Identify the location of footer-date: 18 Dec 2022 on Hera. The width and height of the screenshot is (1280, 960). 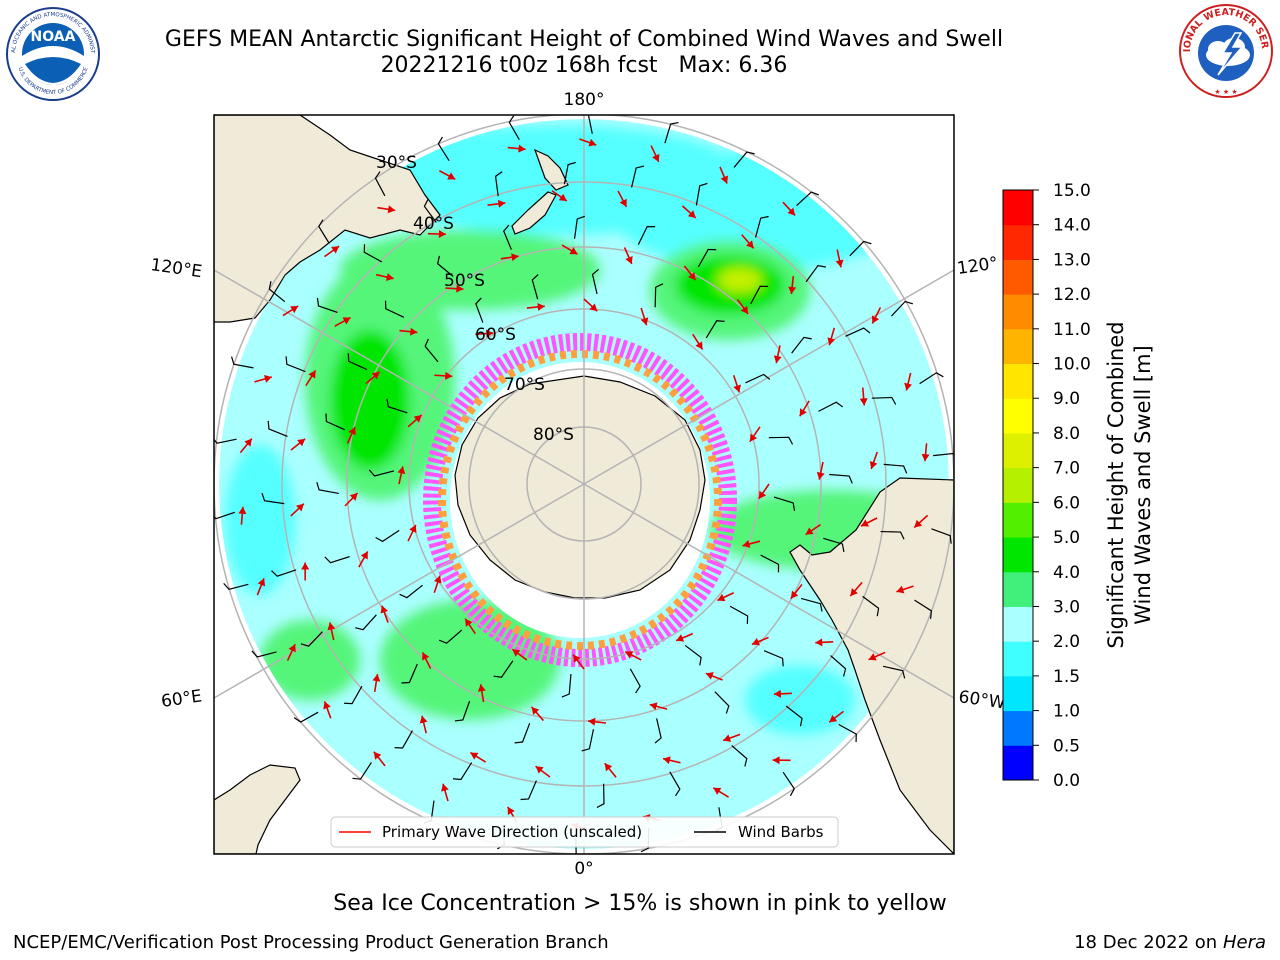
(1170, 942).